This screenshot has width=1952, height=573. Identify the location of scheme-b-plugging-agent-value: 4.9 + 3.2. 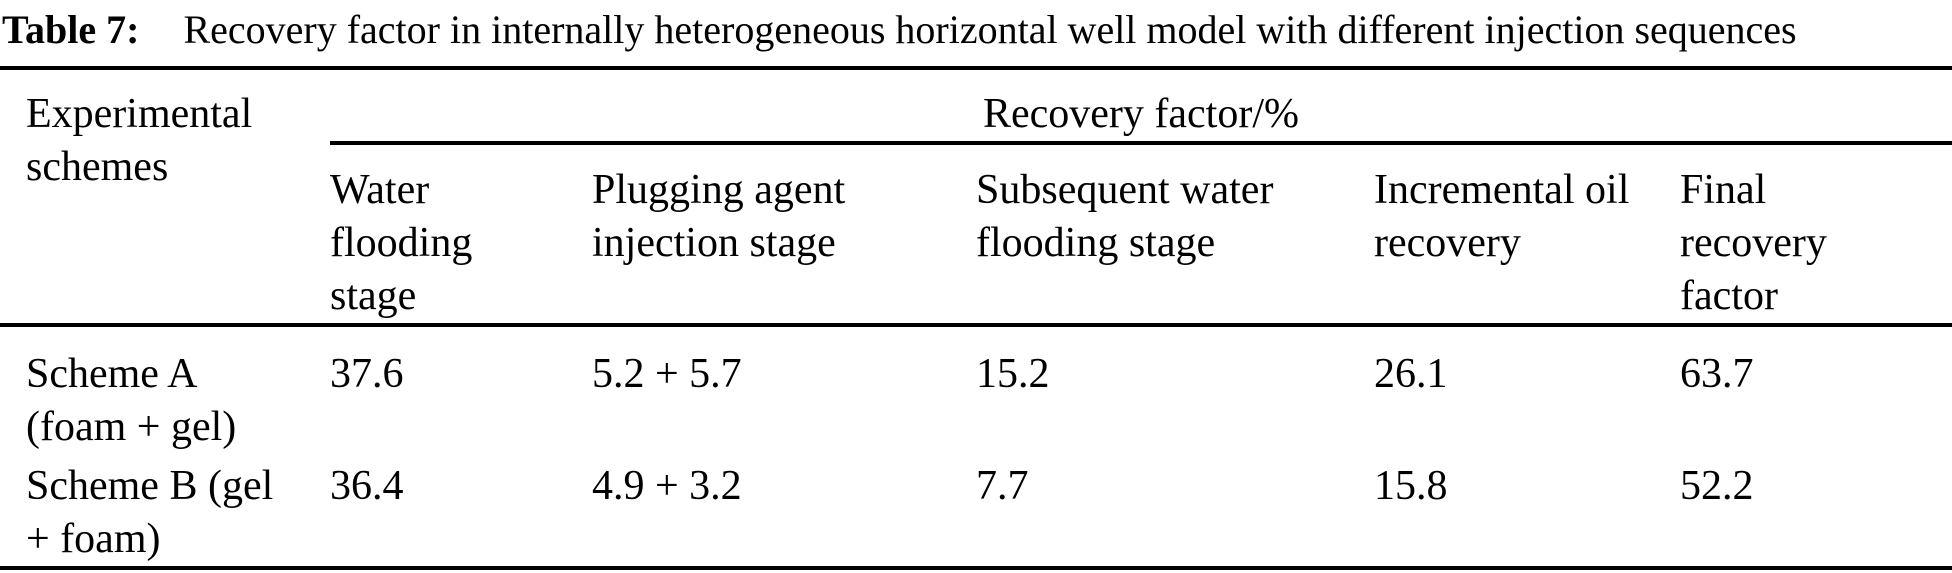
(667, 486).